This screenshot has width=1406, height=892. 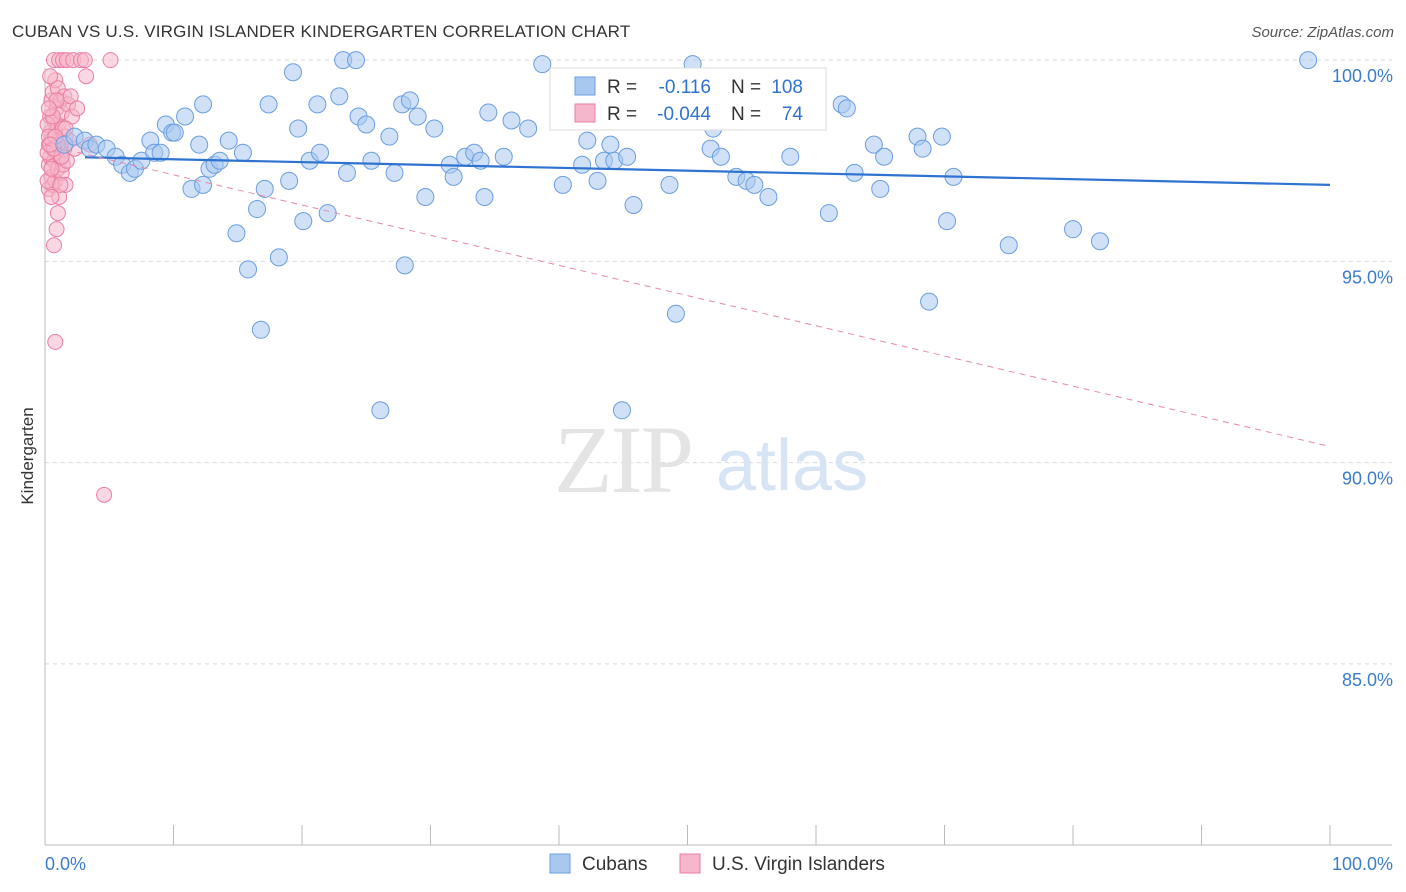 I want to click on stats-n-value-pink: 74, so click(x=793, y=114).